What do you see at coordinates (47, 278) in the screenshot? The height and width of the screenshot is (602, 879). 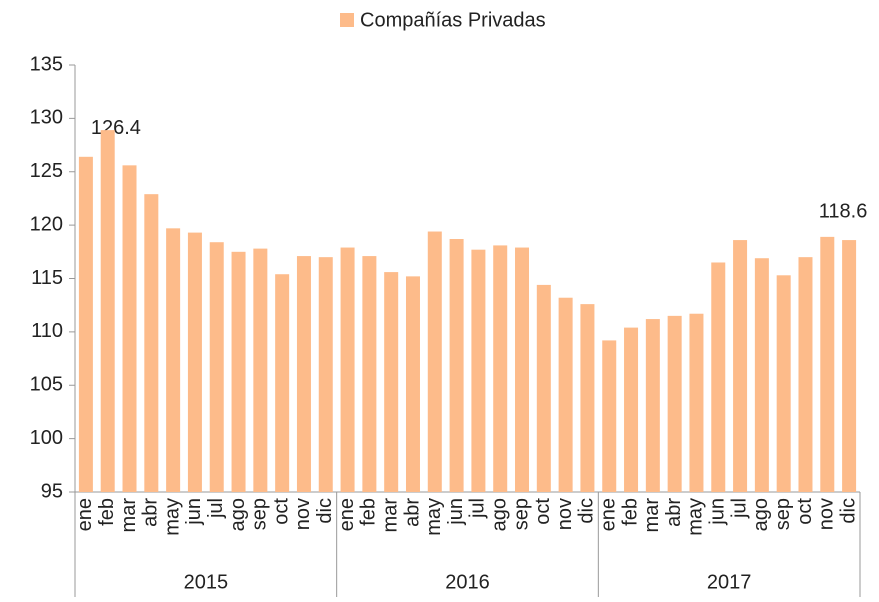 I see `y-tick-label: 115` at bounding box center [47, 278].